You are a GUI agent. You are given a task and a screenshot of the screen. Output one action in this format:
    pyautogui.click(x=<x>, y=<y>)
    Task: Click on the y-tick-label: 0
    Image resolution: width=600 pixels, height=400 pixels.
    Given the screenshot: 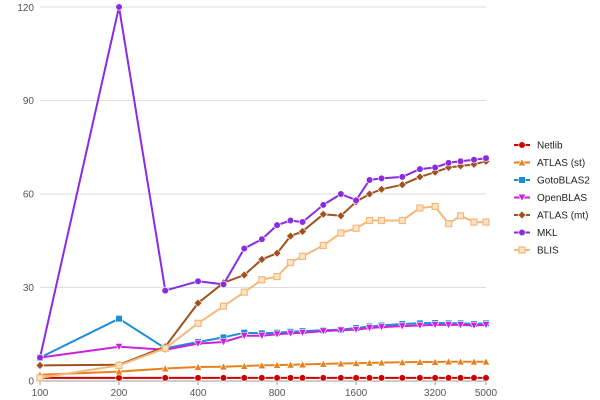 What is the action you would take?
    pyautogui.click(x=31, y=382)
    